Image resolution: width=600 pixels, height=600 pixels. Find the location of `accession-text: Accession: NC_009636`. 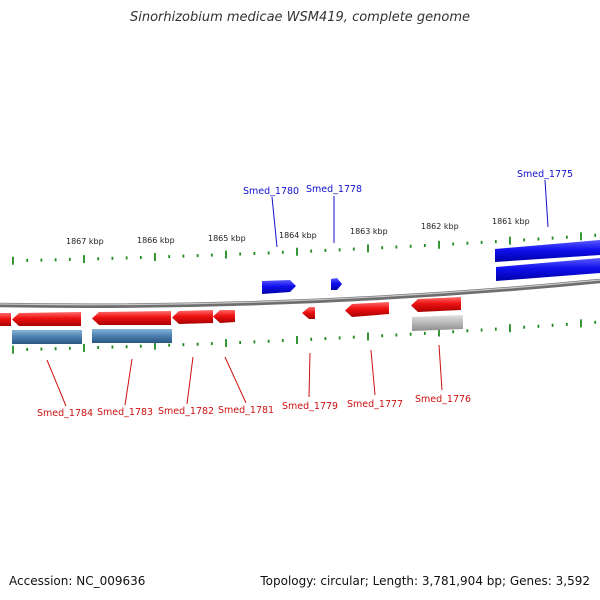

accession-text: Accession: NC_009636 is located at coordinates (77, 581).